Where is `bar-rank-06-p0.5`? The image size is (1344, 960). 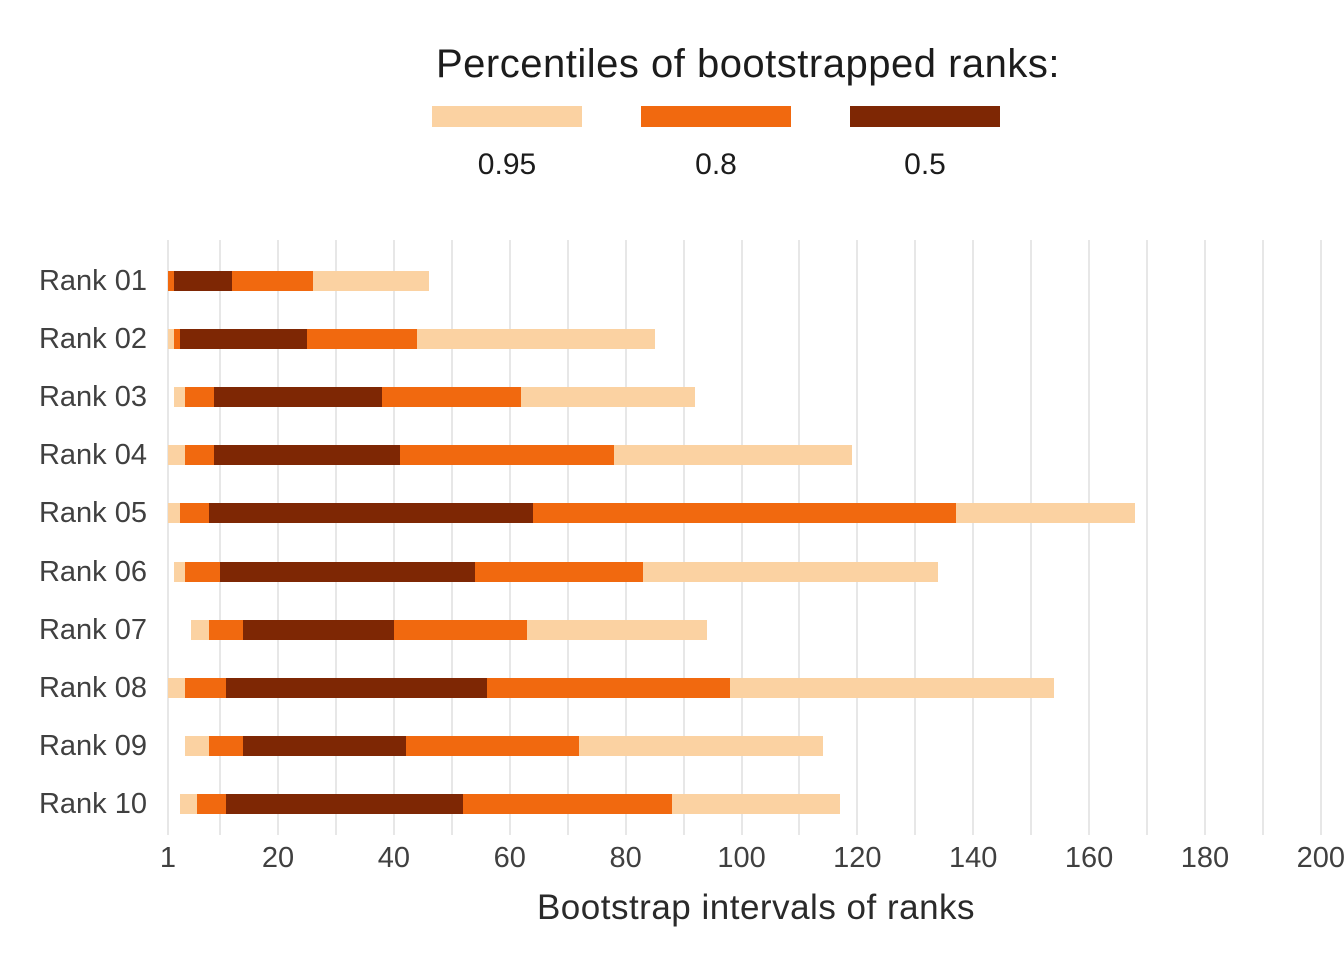
bar-rank-06-p0.5 is located at coordinates (348, 571).